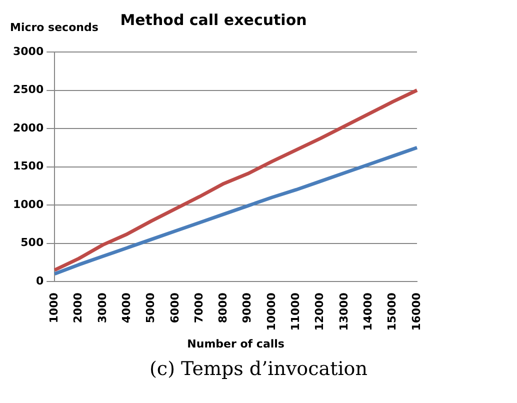 This screenshot has width=517, height=403. I want to click on x-tick-label: 7000, so click(199, 308).